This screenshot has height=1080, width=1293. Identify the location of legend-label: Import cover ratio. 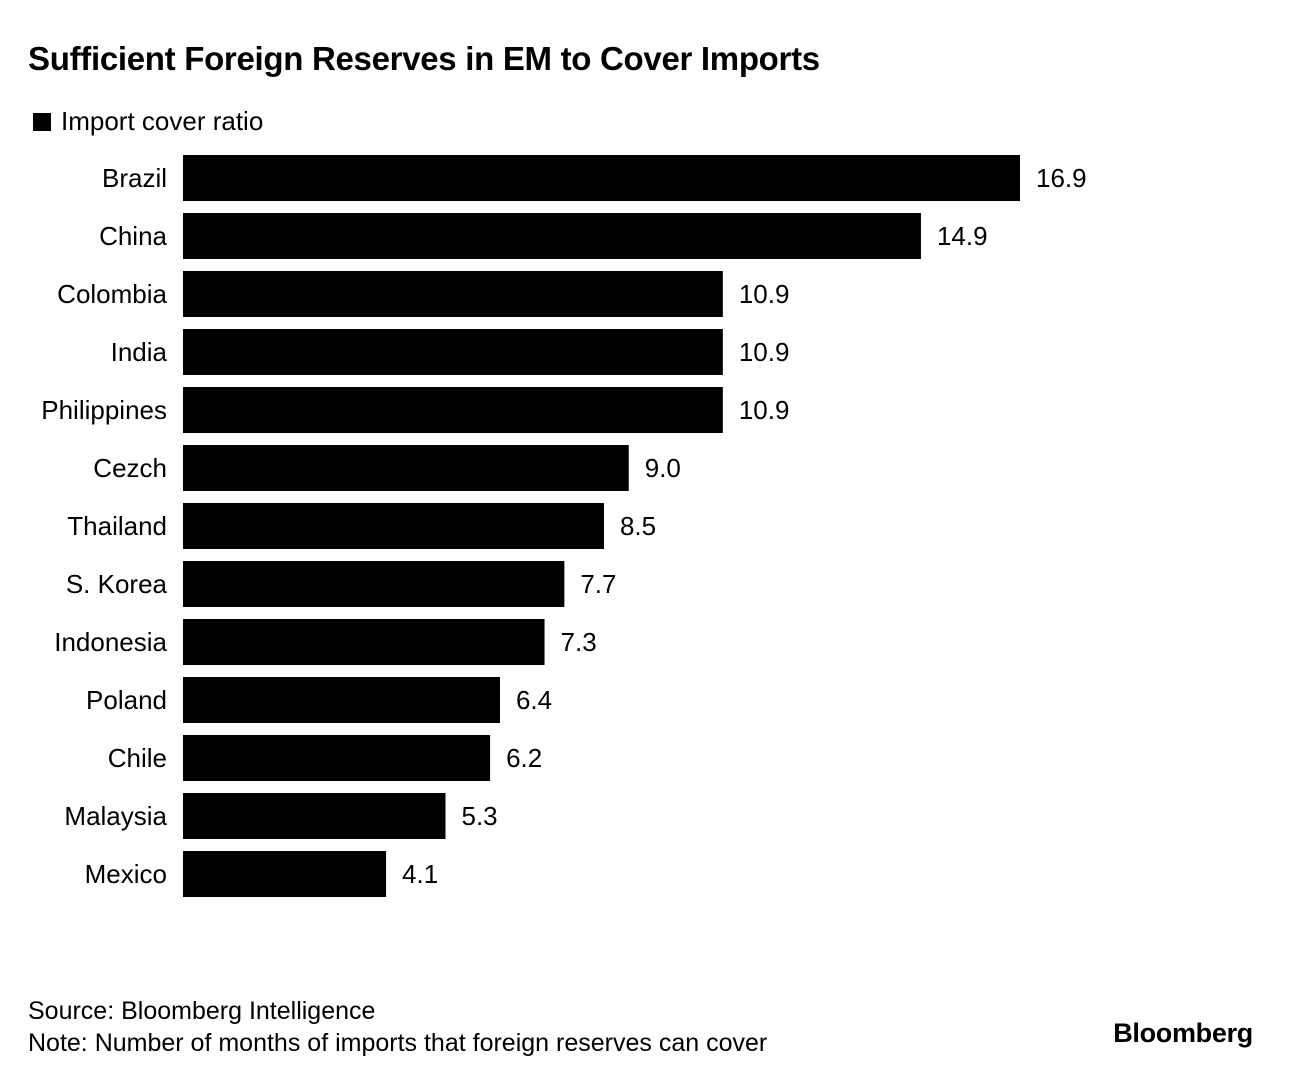
(162, 121).